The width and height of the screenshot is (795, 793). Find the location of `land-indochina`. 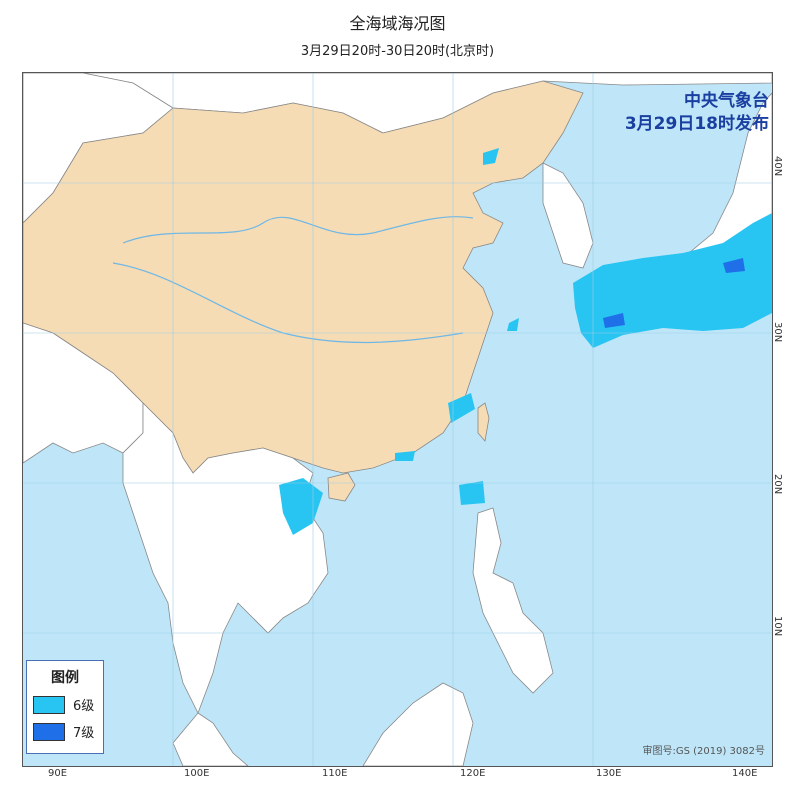

land-indochina is located at coordinates (225, 558).